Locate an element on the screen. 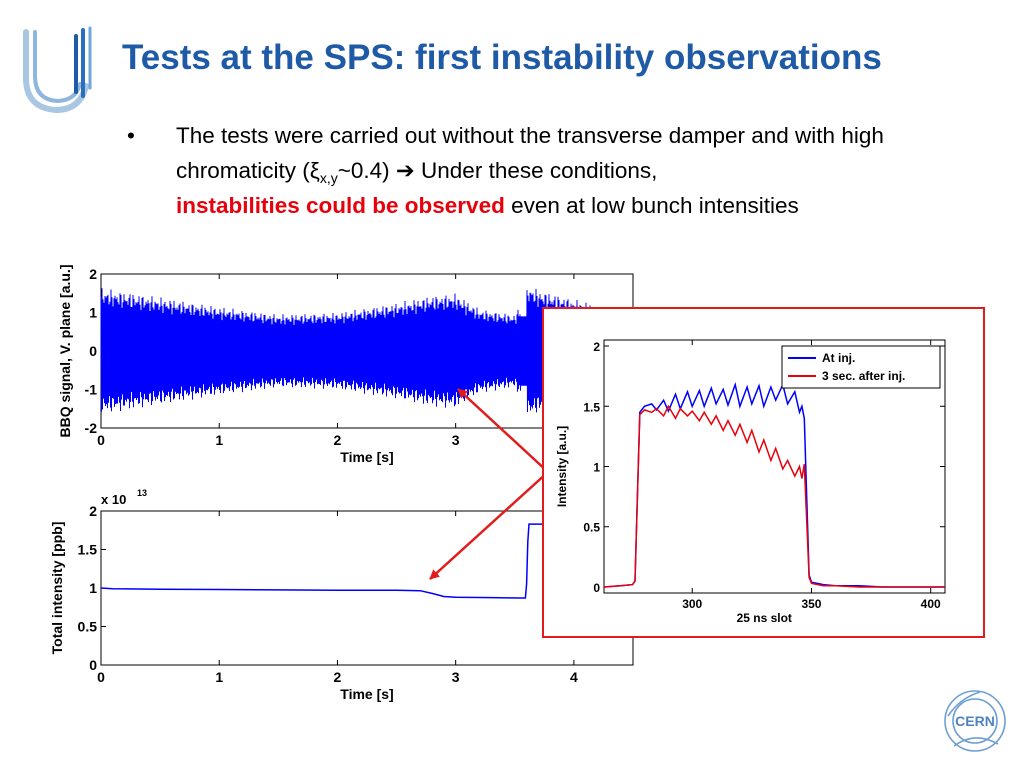 This screenshot has width=1024, height=768. arrow-icon: ➔ is located at coordinates (405, 170).